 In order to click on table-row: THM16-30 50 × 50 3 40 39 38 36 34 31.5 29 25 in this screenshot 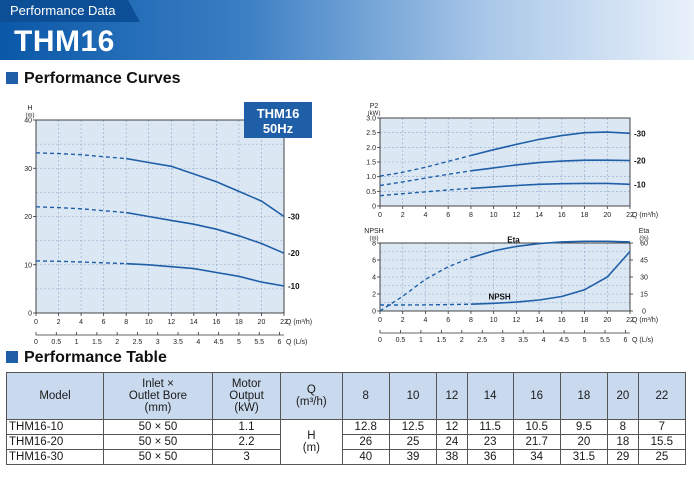, I will do `click(346, 457)`.